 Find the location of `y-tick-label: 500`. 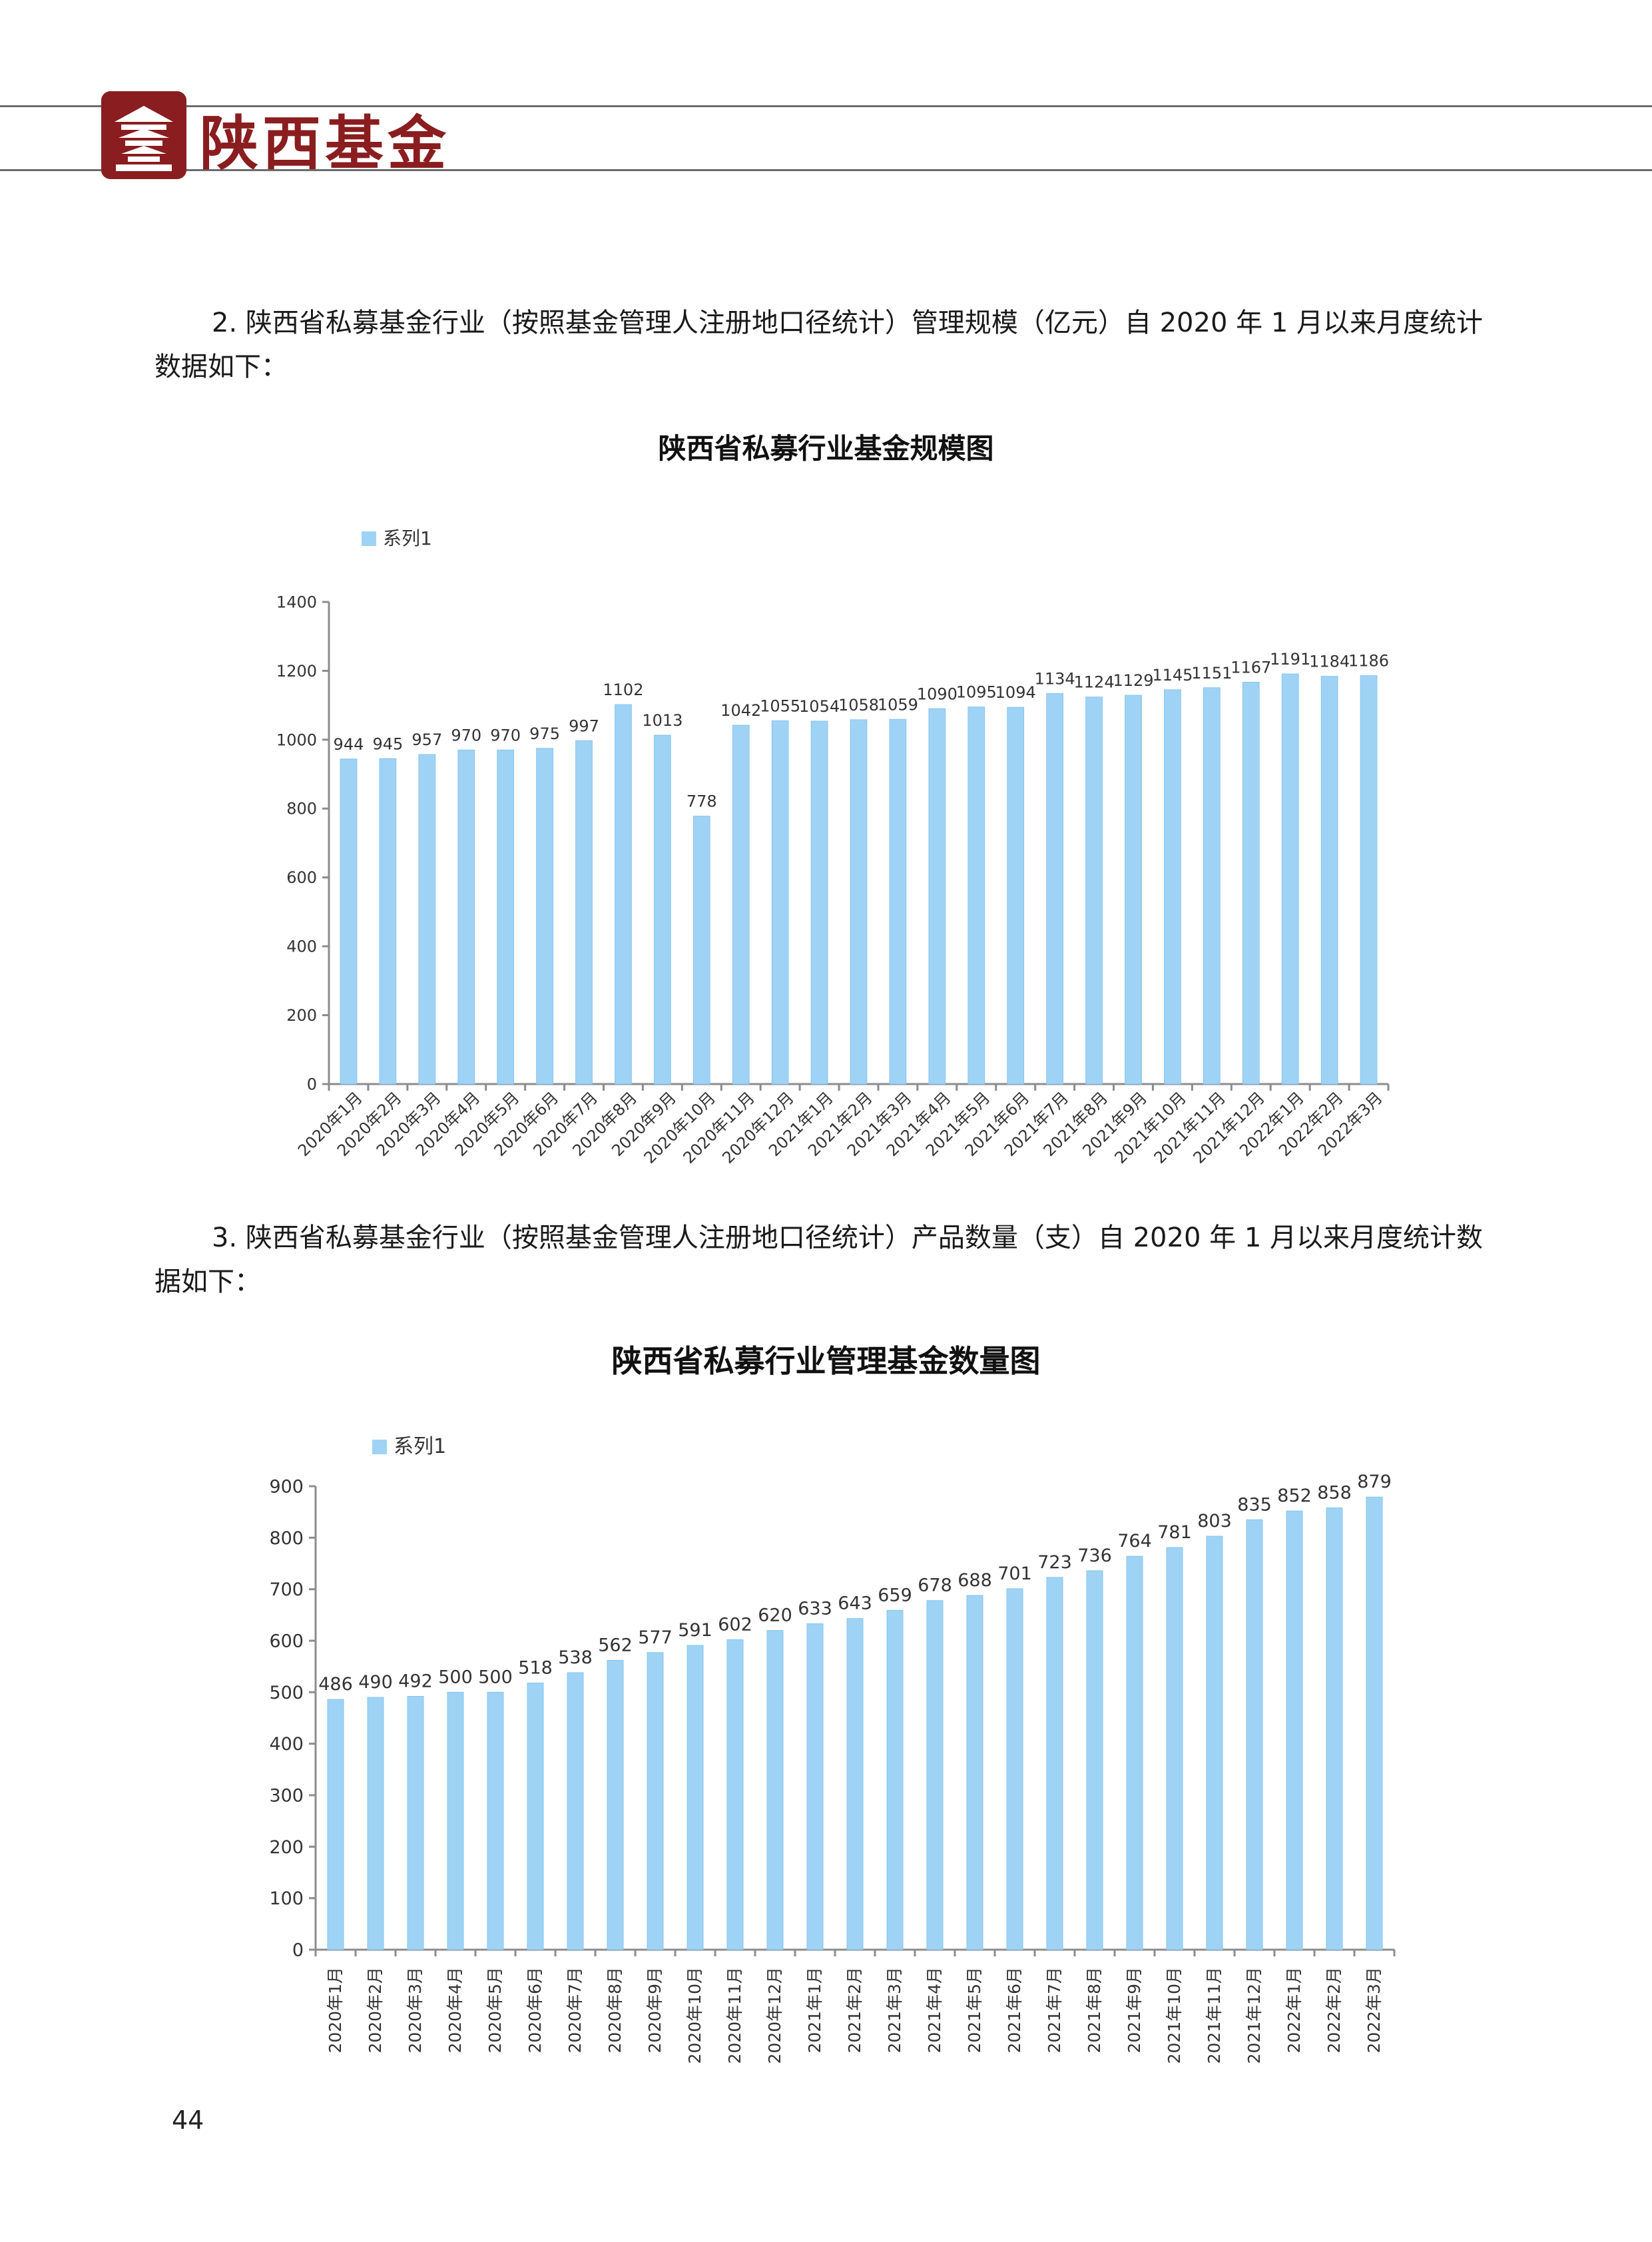

y-tick-label: 500 is located at coordinates (286, 1693).